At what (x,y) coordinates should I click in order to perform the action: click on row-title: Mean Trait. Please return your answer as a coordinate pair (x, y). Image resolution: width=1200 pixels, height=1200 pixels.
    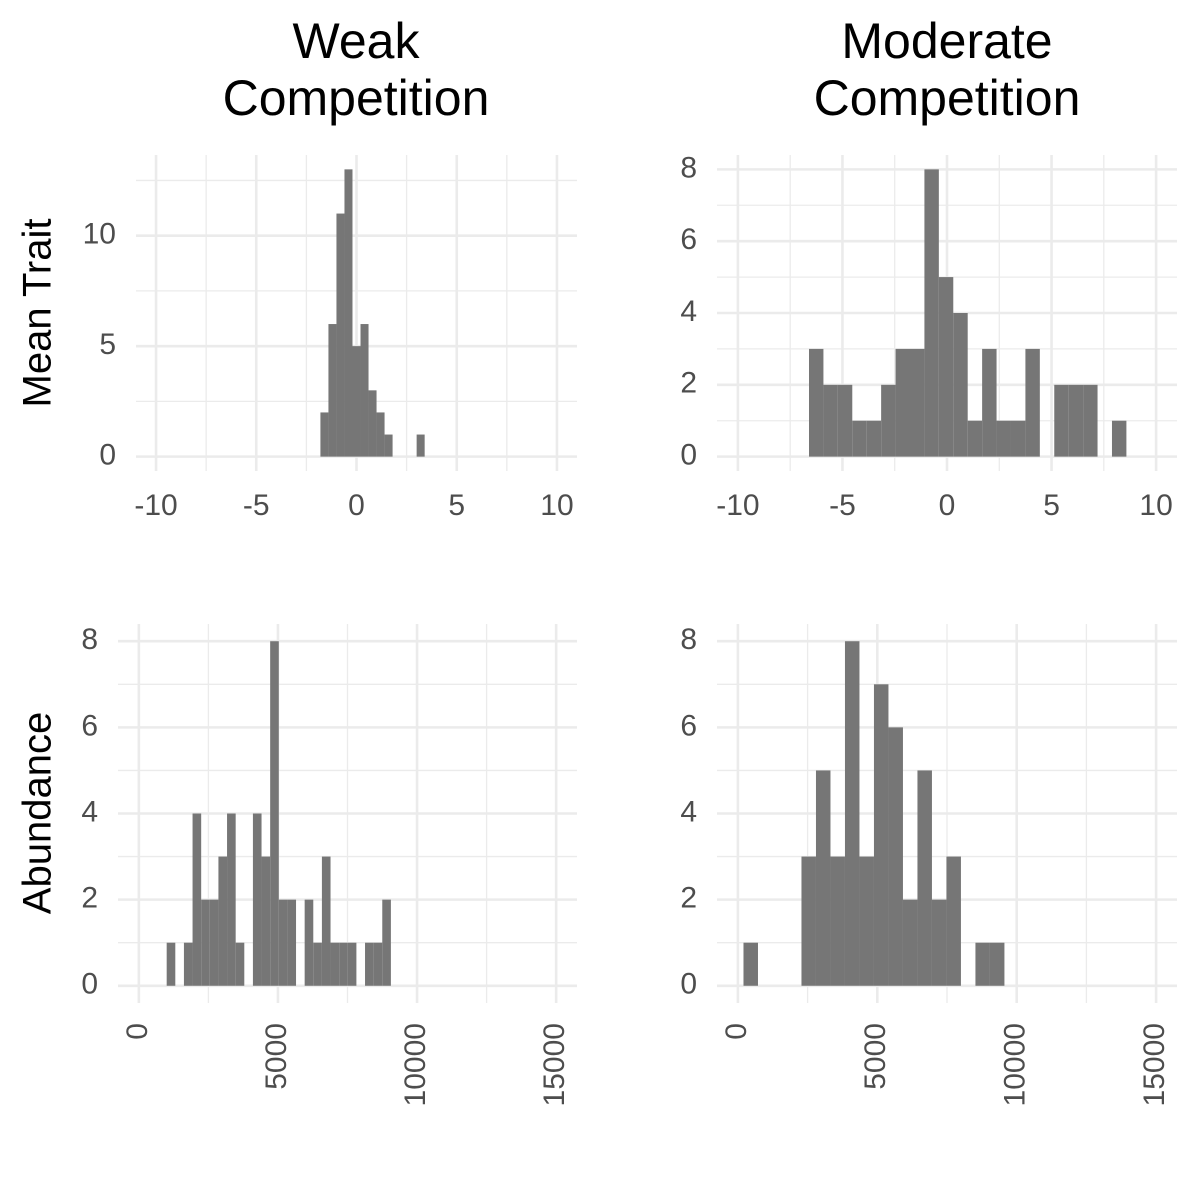
    Looking at the image, I should click on (38, 313).